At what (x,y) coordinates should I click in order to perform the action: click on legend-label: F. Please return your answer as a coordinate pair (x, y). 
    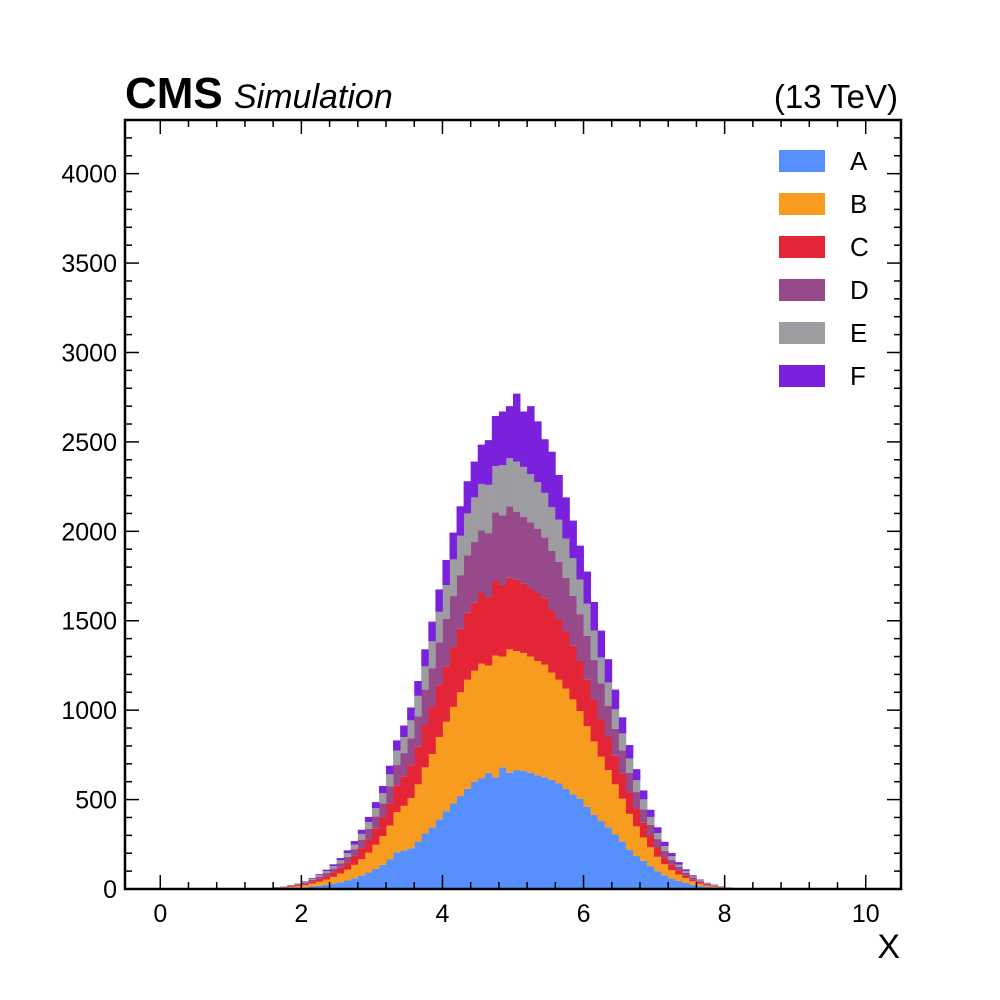
    Looking at the image, I should click on (858, 376).